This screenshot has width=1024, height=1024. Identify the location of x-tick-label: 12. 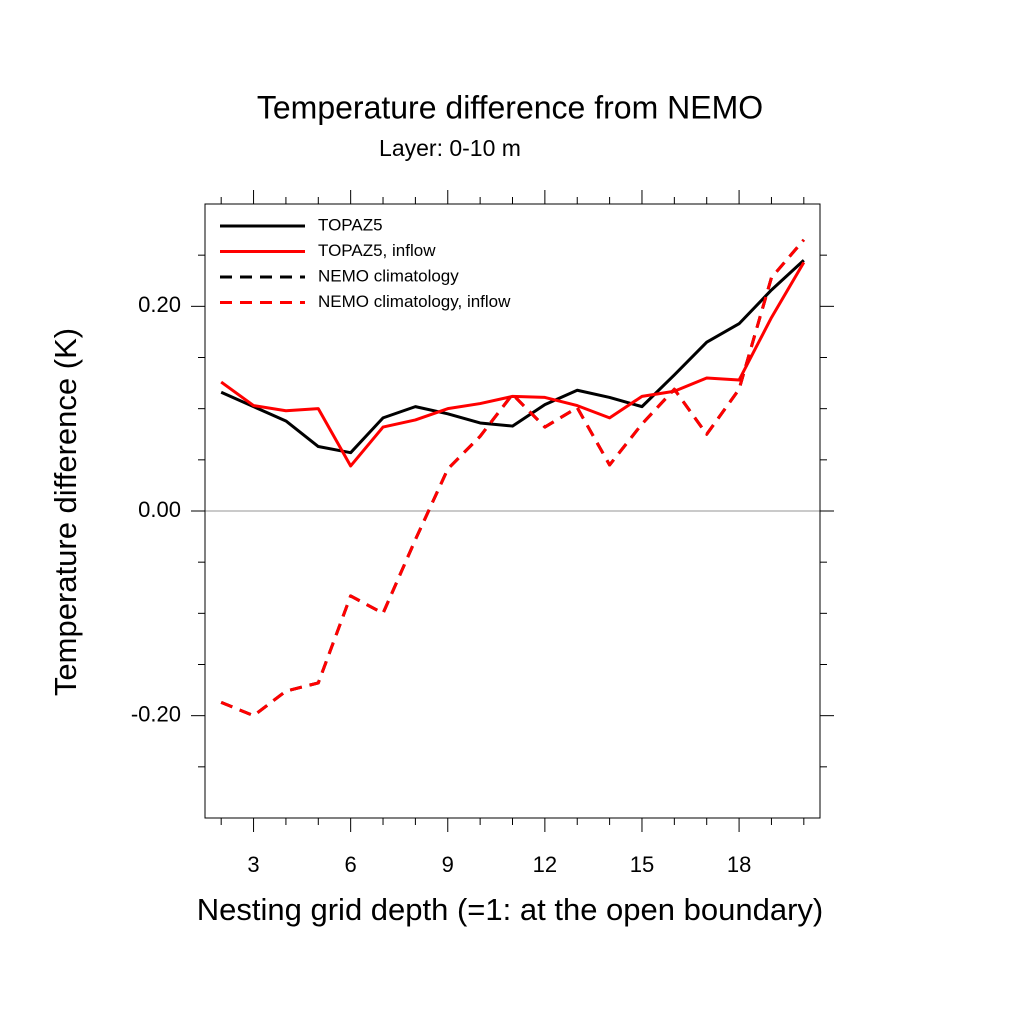
(545, 864).